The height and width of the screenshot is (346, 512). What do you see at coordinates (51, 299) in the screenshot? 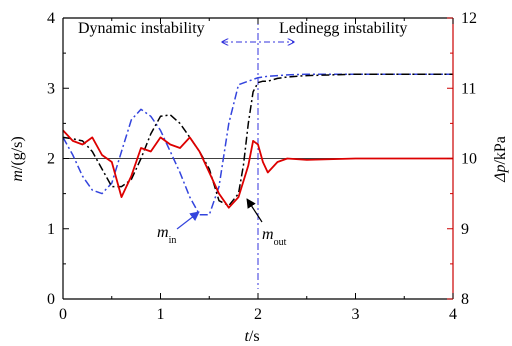
I see `y-left-tick-label: 0` at bounding box center [51, 299].